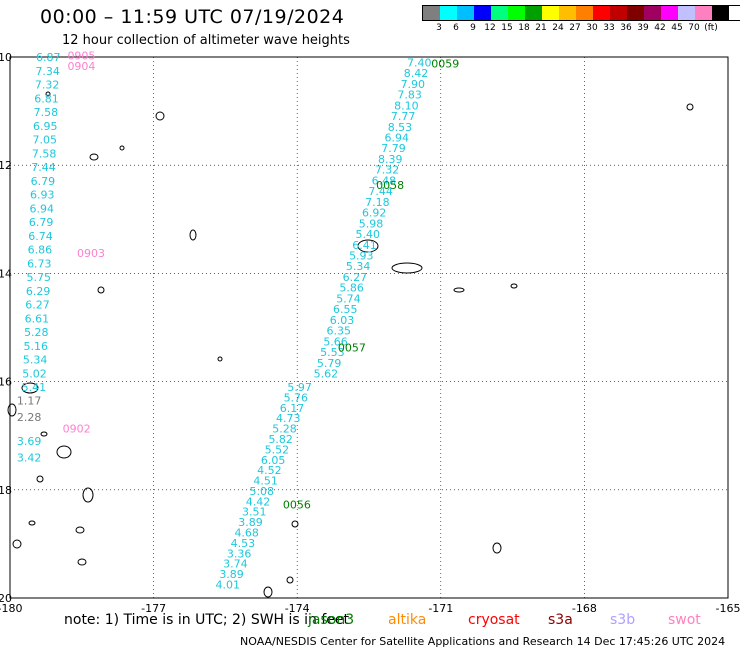 Image resolution: width=740 pixels, height=650 pixels. I want to click on wave-height-value: 7.83, so click(409, 95).